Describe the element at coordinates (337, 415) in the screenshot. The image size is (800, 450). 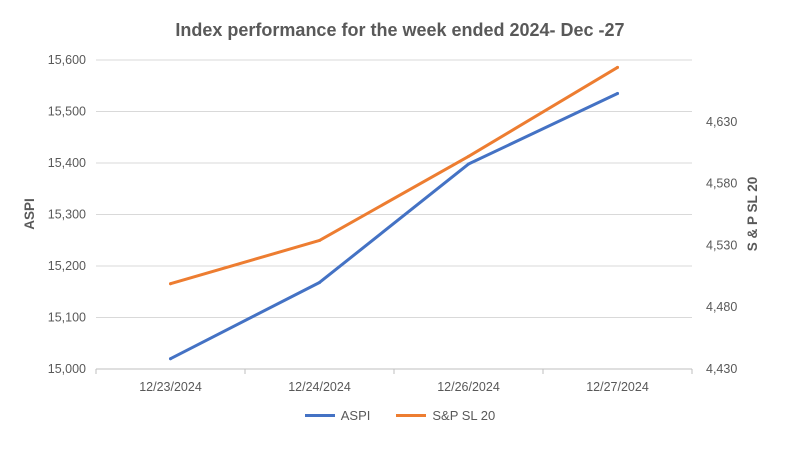
I see `legend-item-aspi: ASPI` at that location.